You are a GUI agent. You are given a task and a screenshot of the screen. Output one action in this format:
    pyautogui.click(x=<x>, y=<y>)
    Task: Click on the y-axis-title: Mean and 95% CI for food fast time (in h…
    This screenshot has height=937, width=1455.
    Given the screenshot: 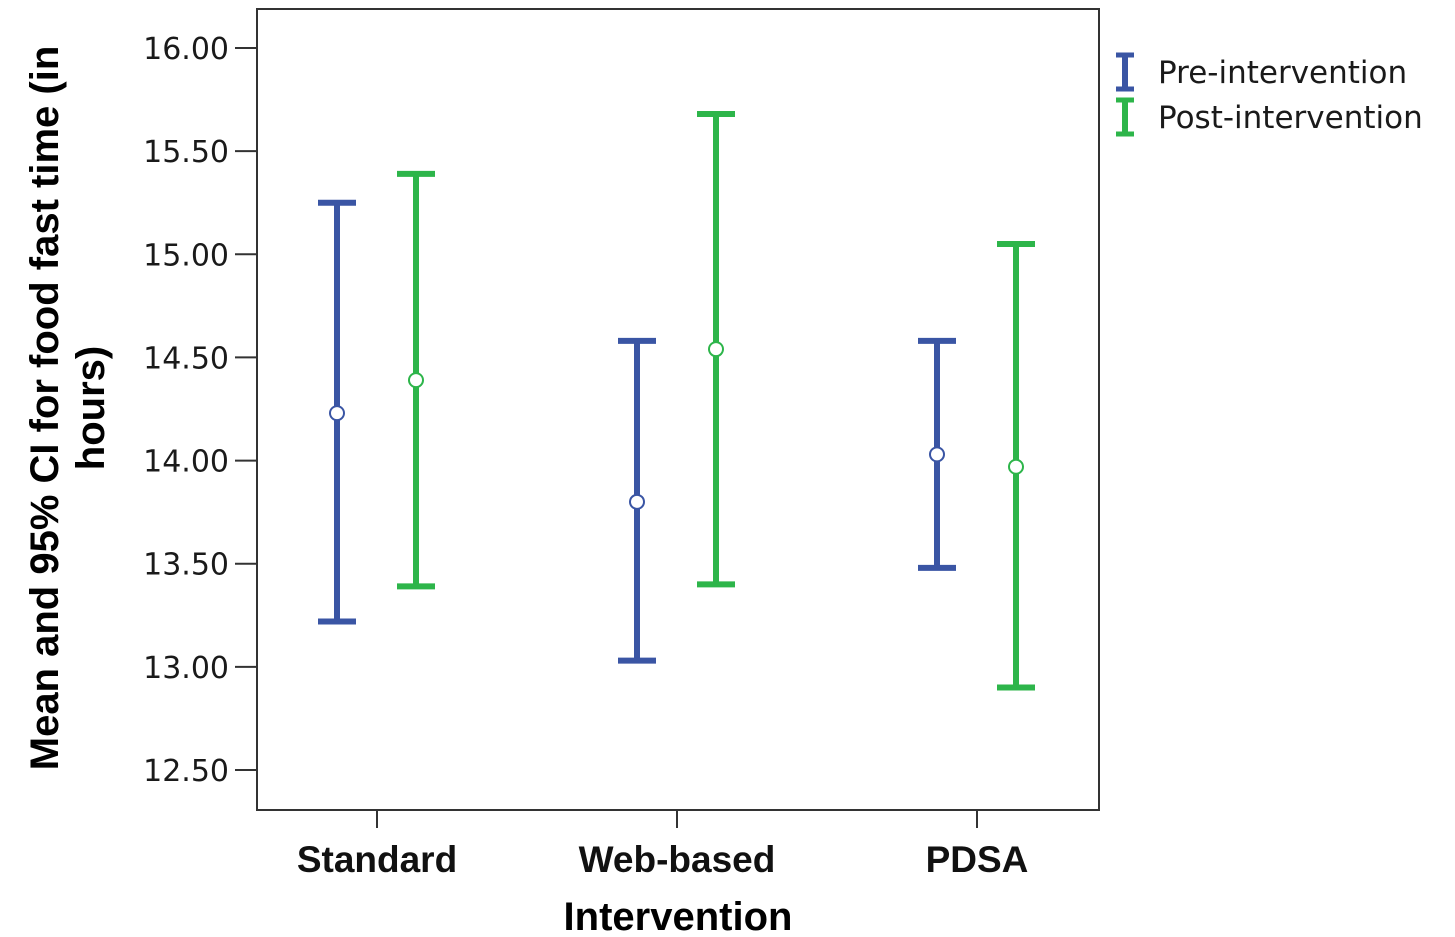 What is the action you would take?
    pyautogui.click(x=68, y=408)
    